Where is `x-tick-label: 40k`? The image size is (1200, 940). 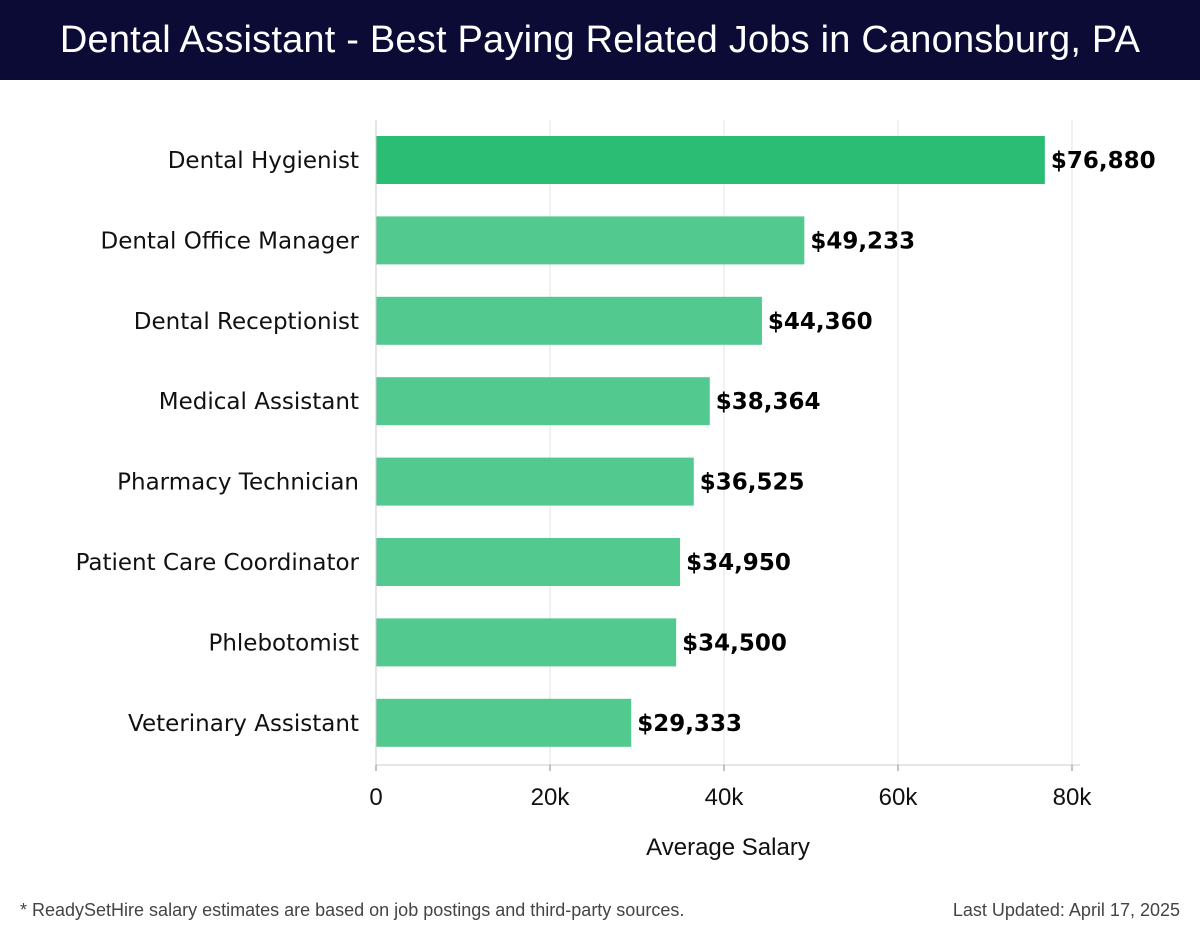 x-tick-label: 40k is located at coordinates (725, 797).